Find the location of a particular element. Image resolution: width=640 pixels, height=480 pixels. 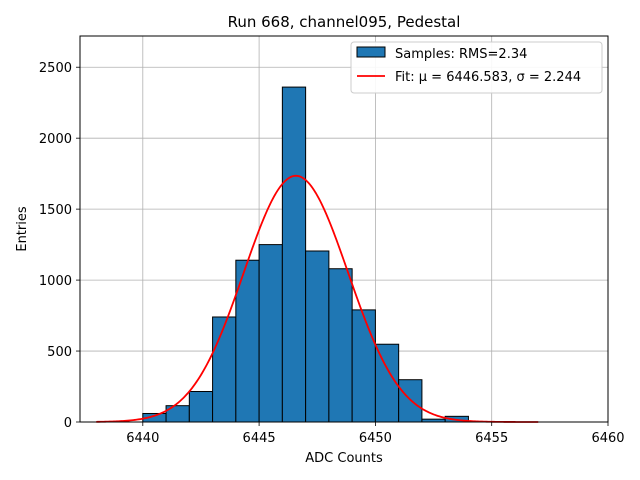

legend-box is located at coordinates (476, 67).